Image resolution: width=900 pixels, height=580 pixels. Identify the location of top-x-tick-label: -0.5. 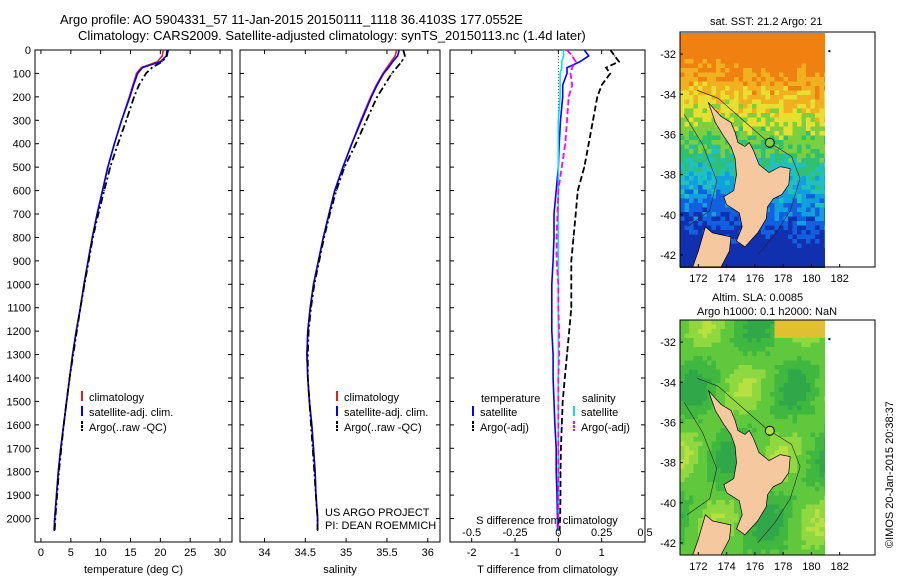
(471, 533).